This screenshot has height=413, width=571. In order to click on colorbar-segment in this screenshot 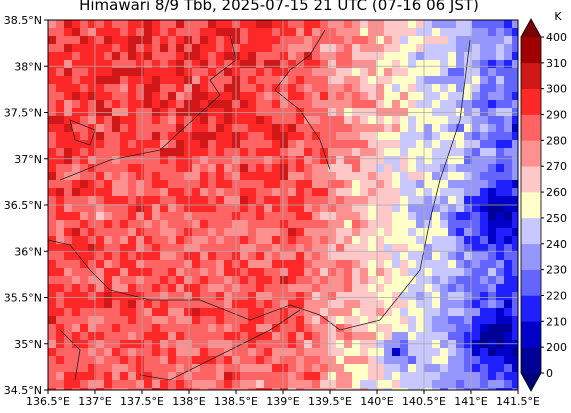, I will do `click(531, 334)`.